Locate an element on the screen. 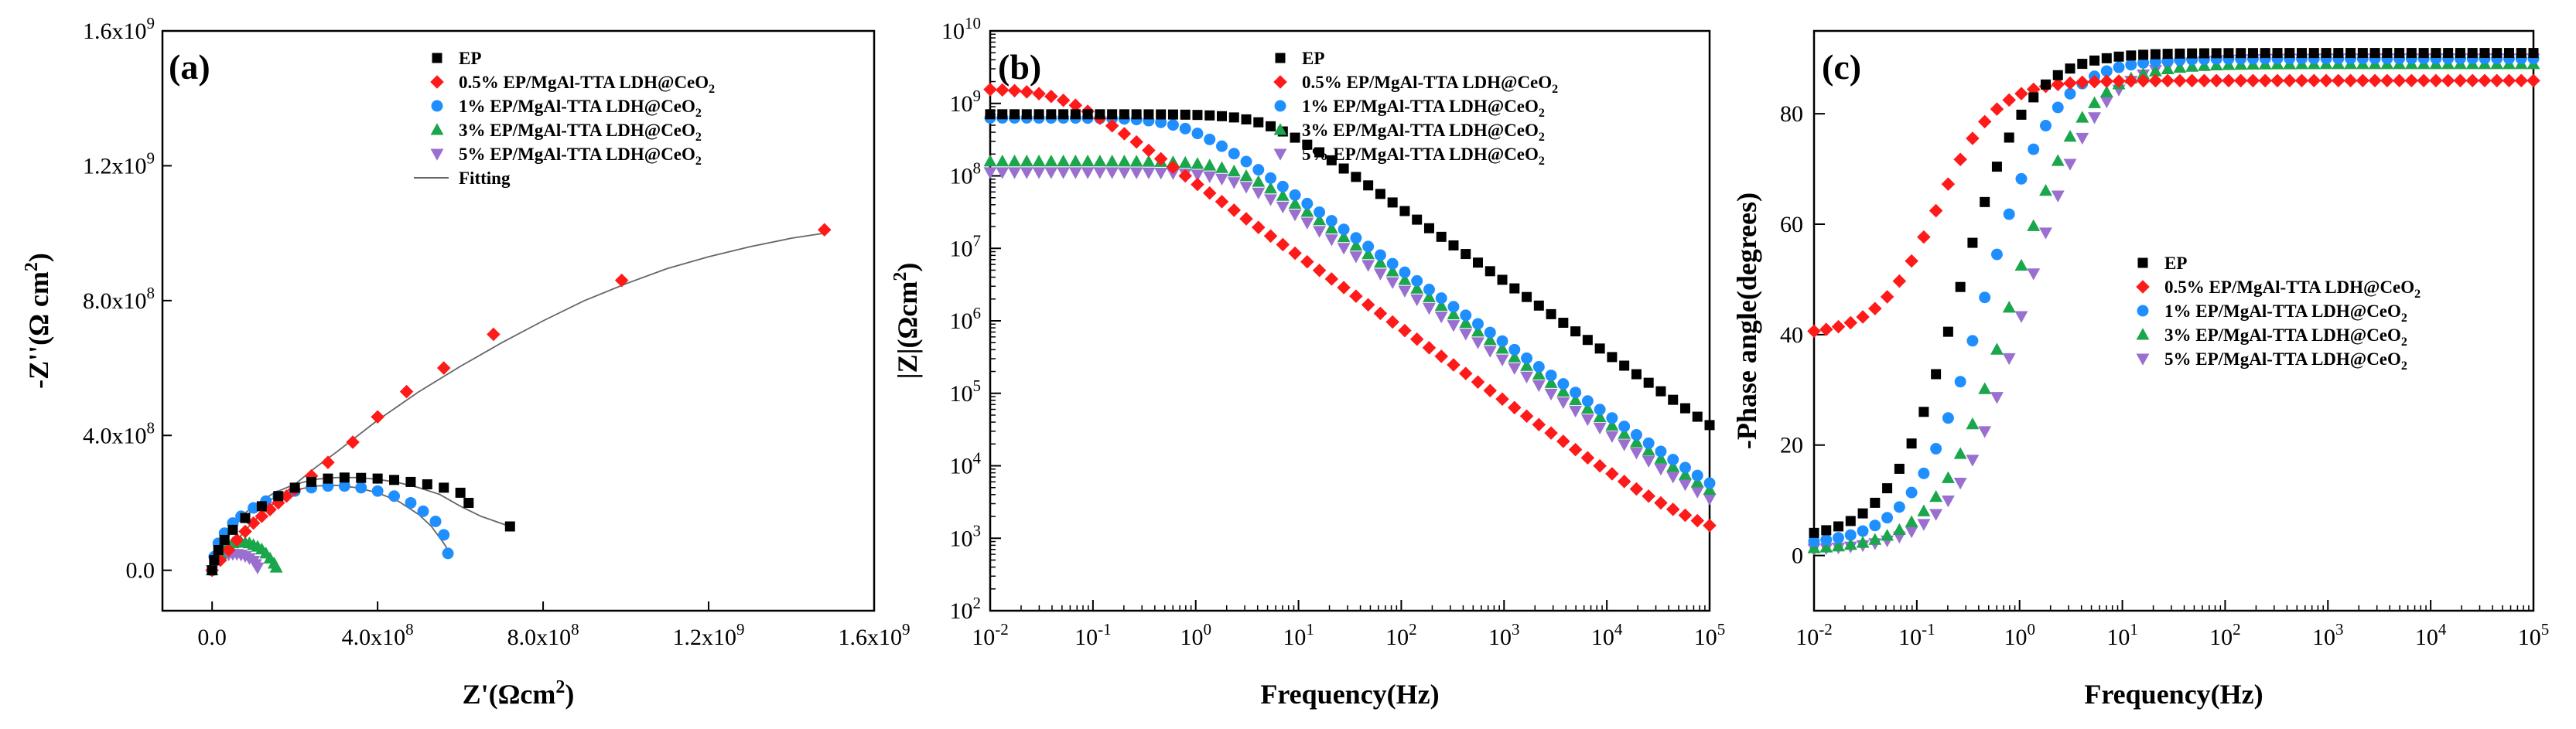 This screenshot has height=729, width=2576. panel-a-y-tick-label: 0.0 is located at coordinates (140, 571).